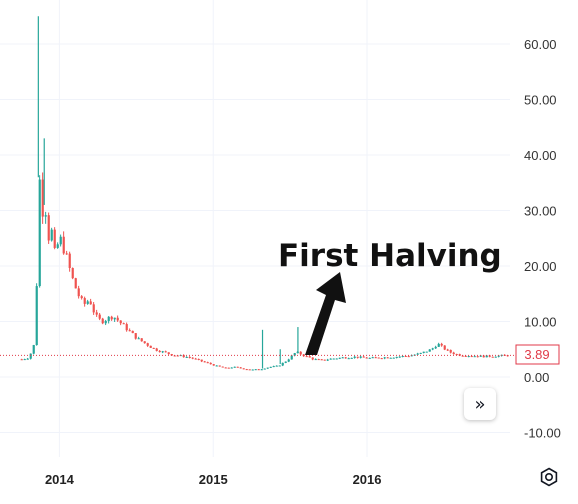  I want to click on x-tick-label: 2015, so click(213, 479).